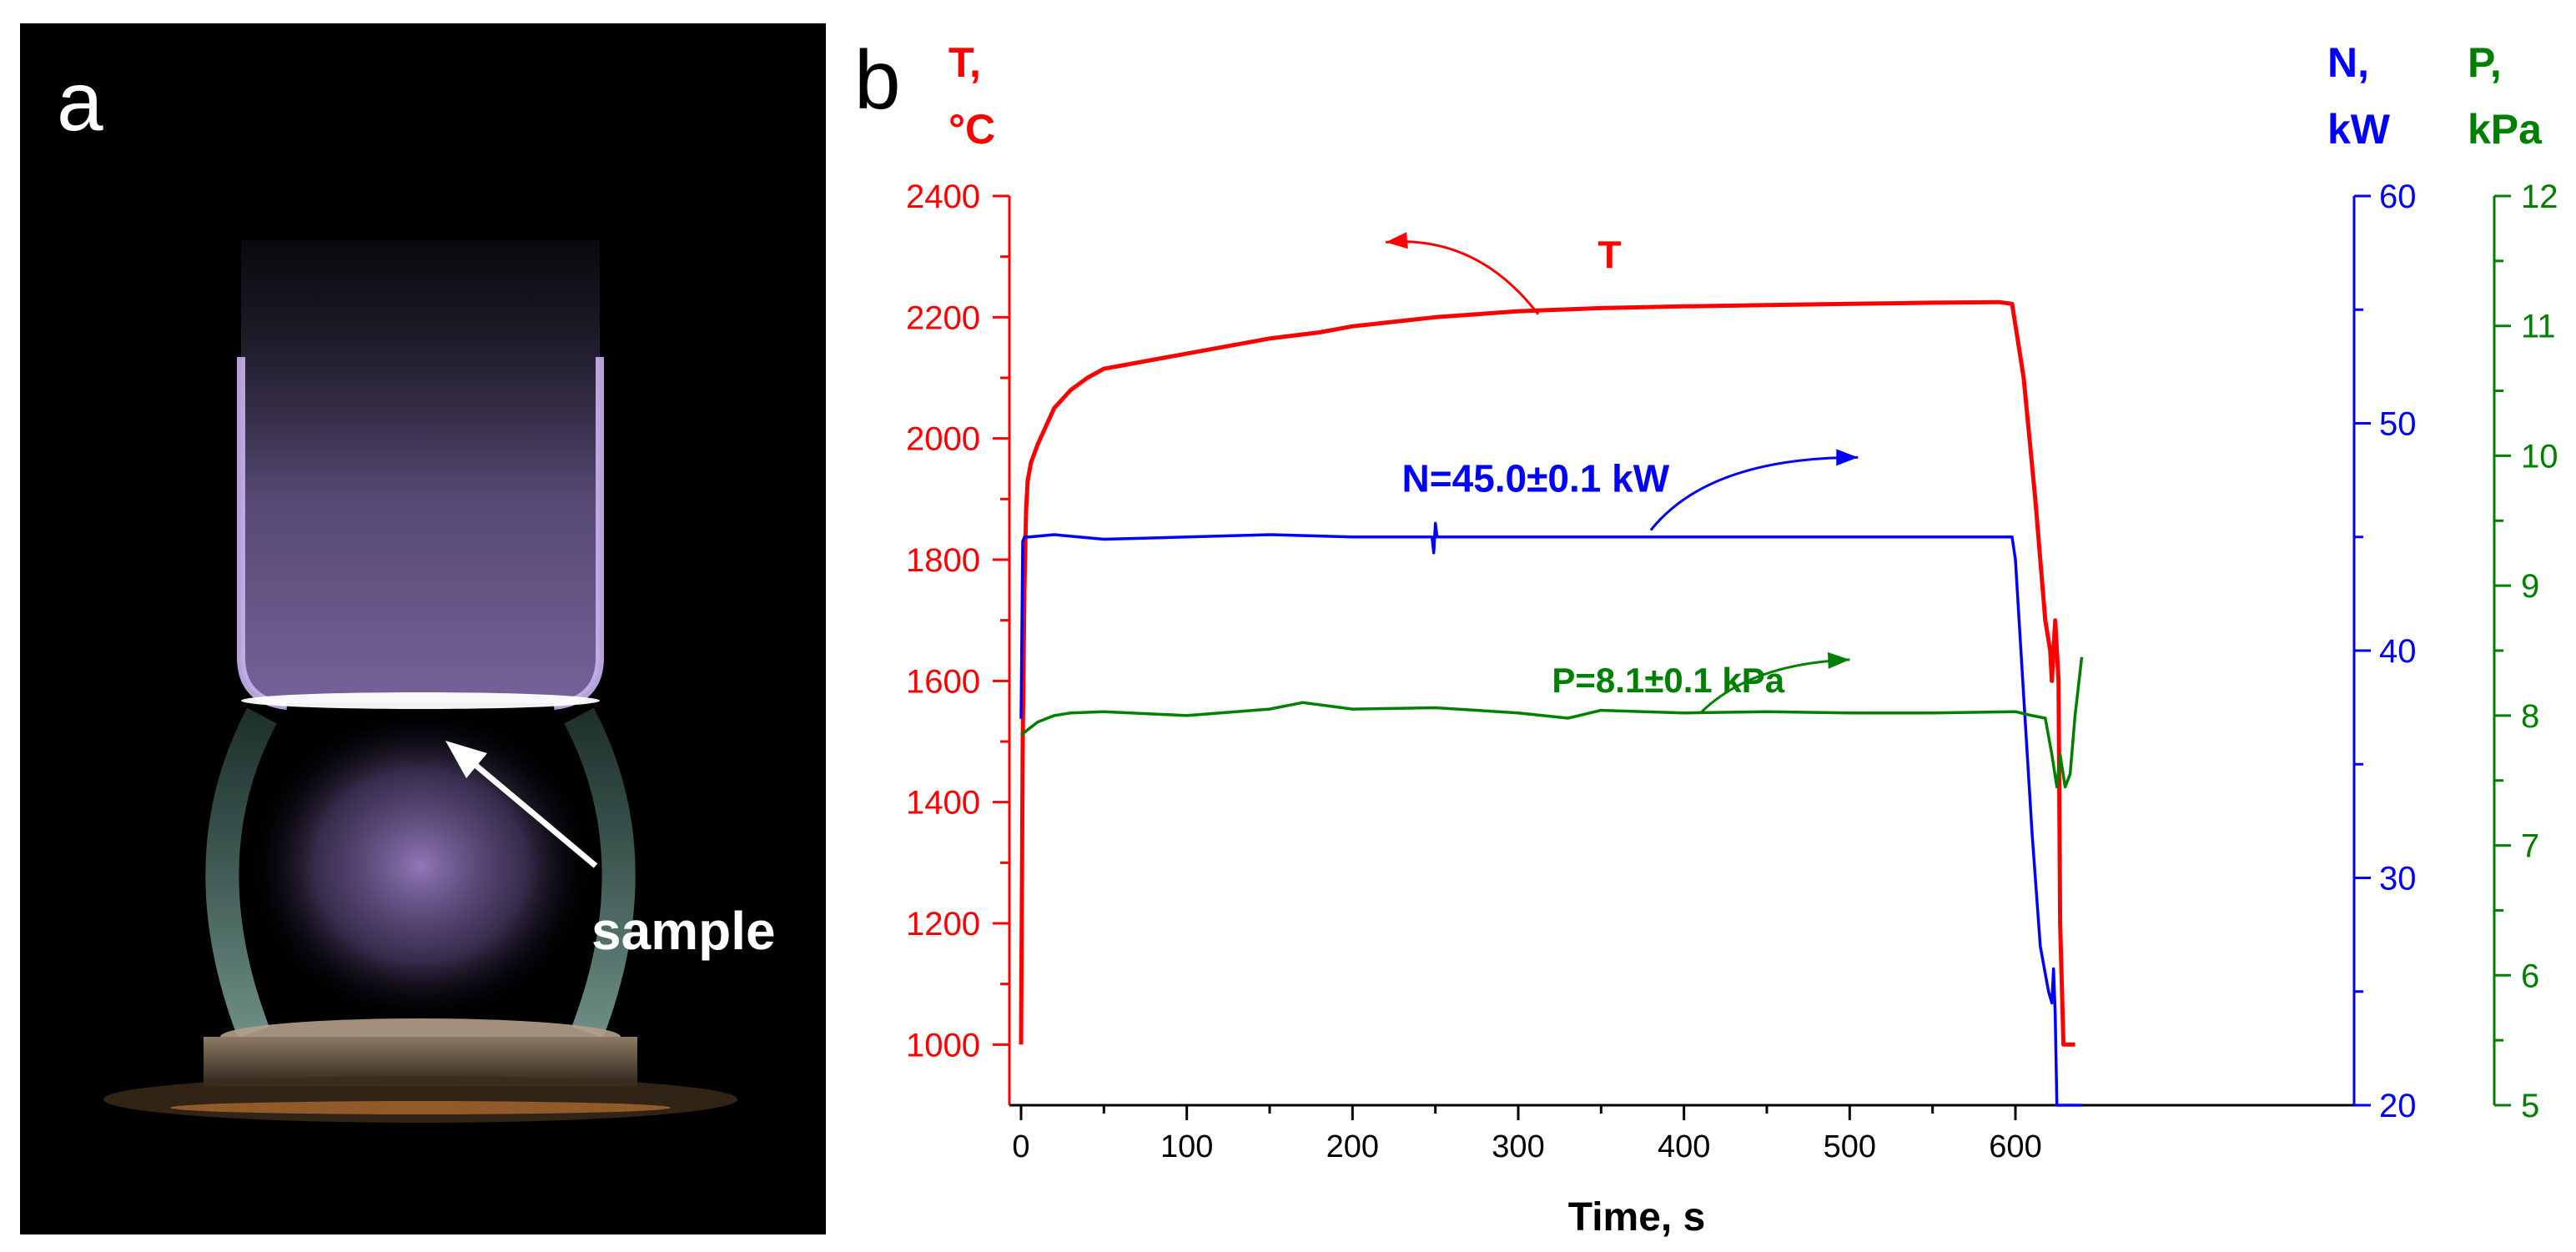 This screenshot has width=2576, height=1252. What do you see at coordinates (2359, 129) in the screenshot?
I see `n-axis-title-line2: kW` at bounding box center [2359, 129].